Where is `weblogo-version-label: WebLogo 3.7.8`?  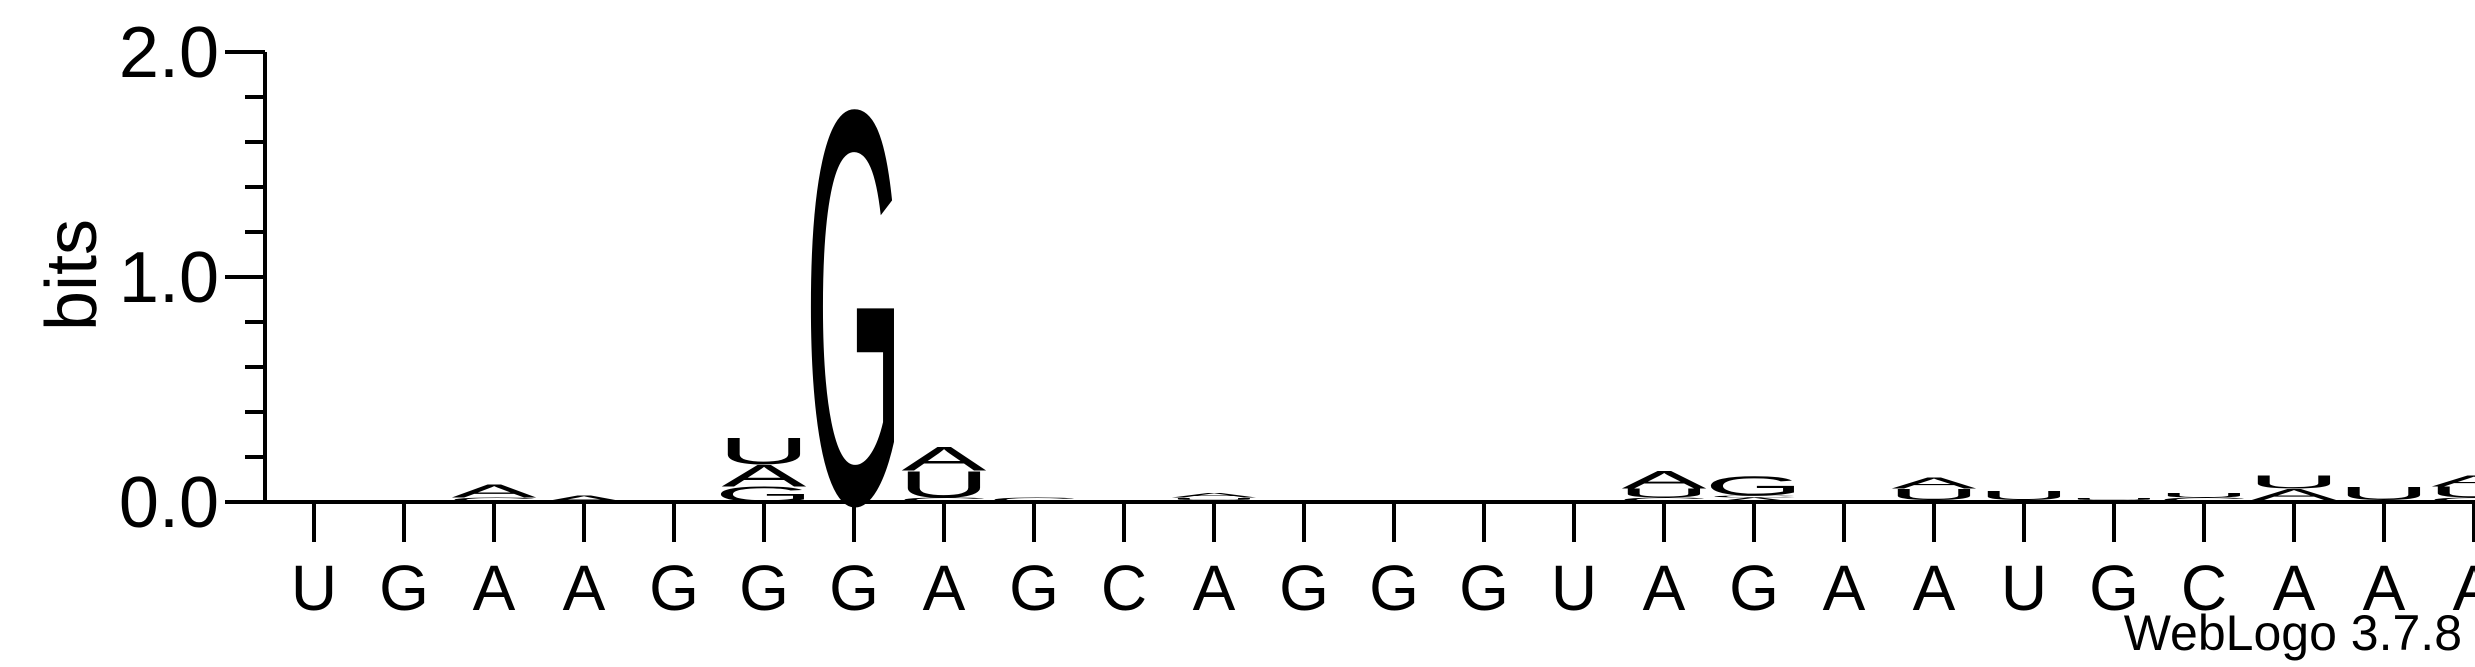 weblogo-version-label: WebLogo 3.7.8 is located at coordinates (2293, 633).